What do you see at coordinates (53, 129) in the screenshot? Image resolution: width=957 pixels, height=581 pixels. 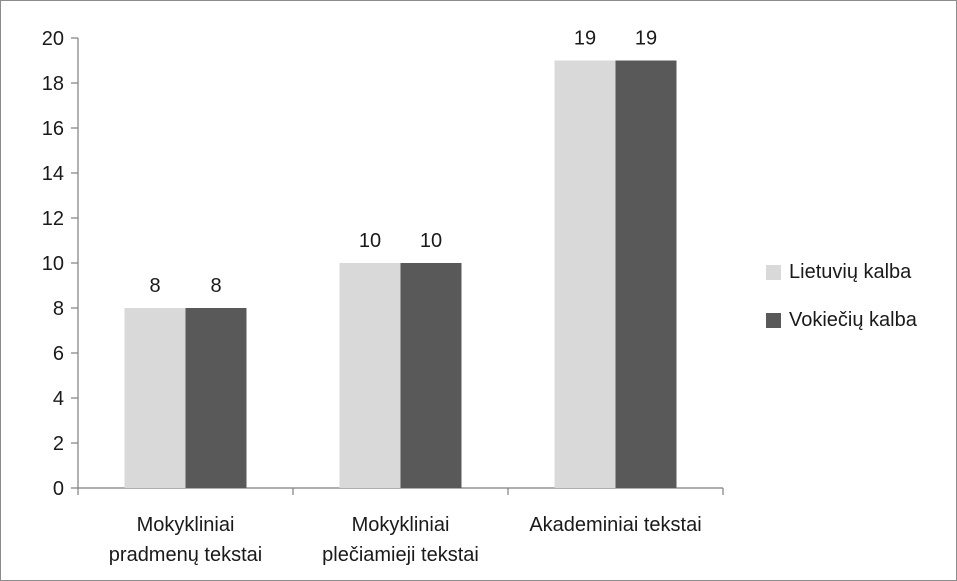 I see `y-tick-label: 16` at bounding box center [53, 129].